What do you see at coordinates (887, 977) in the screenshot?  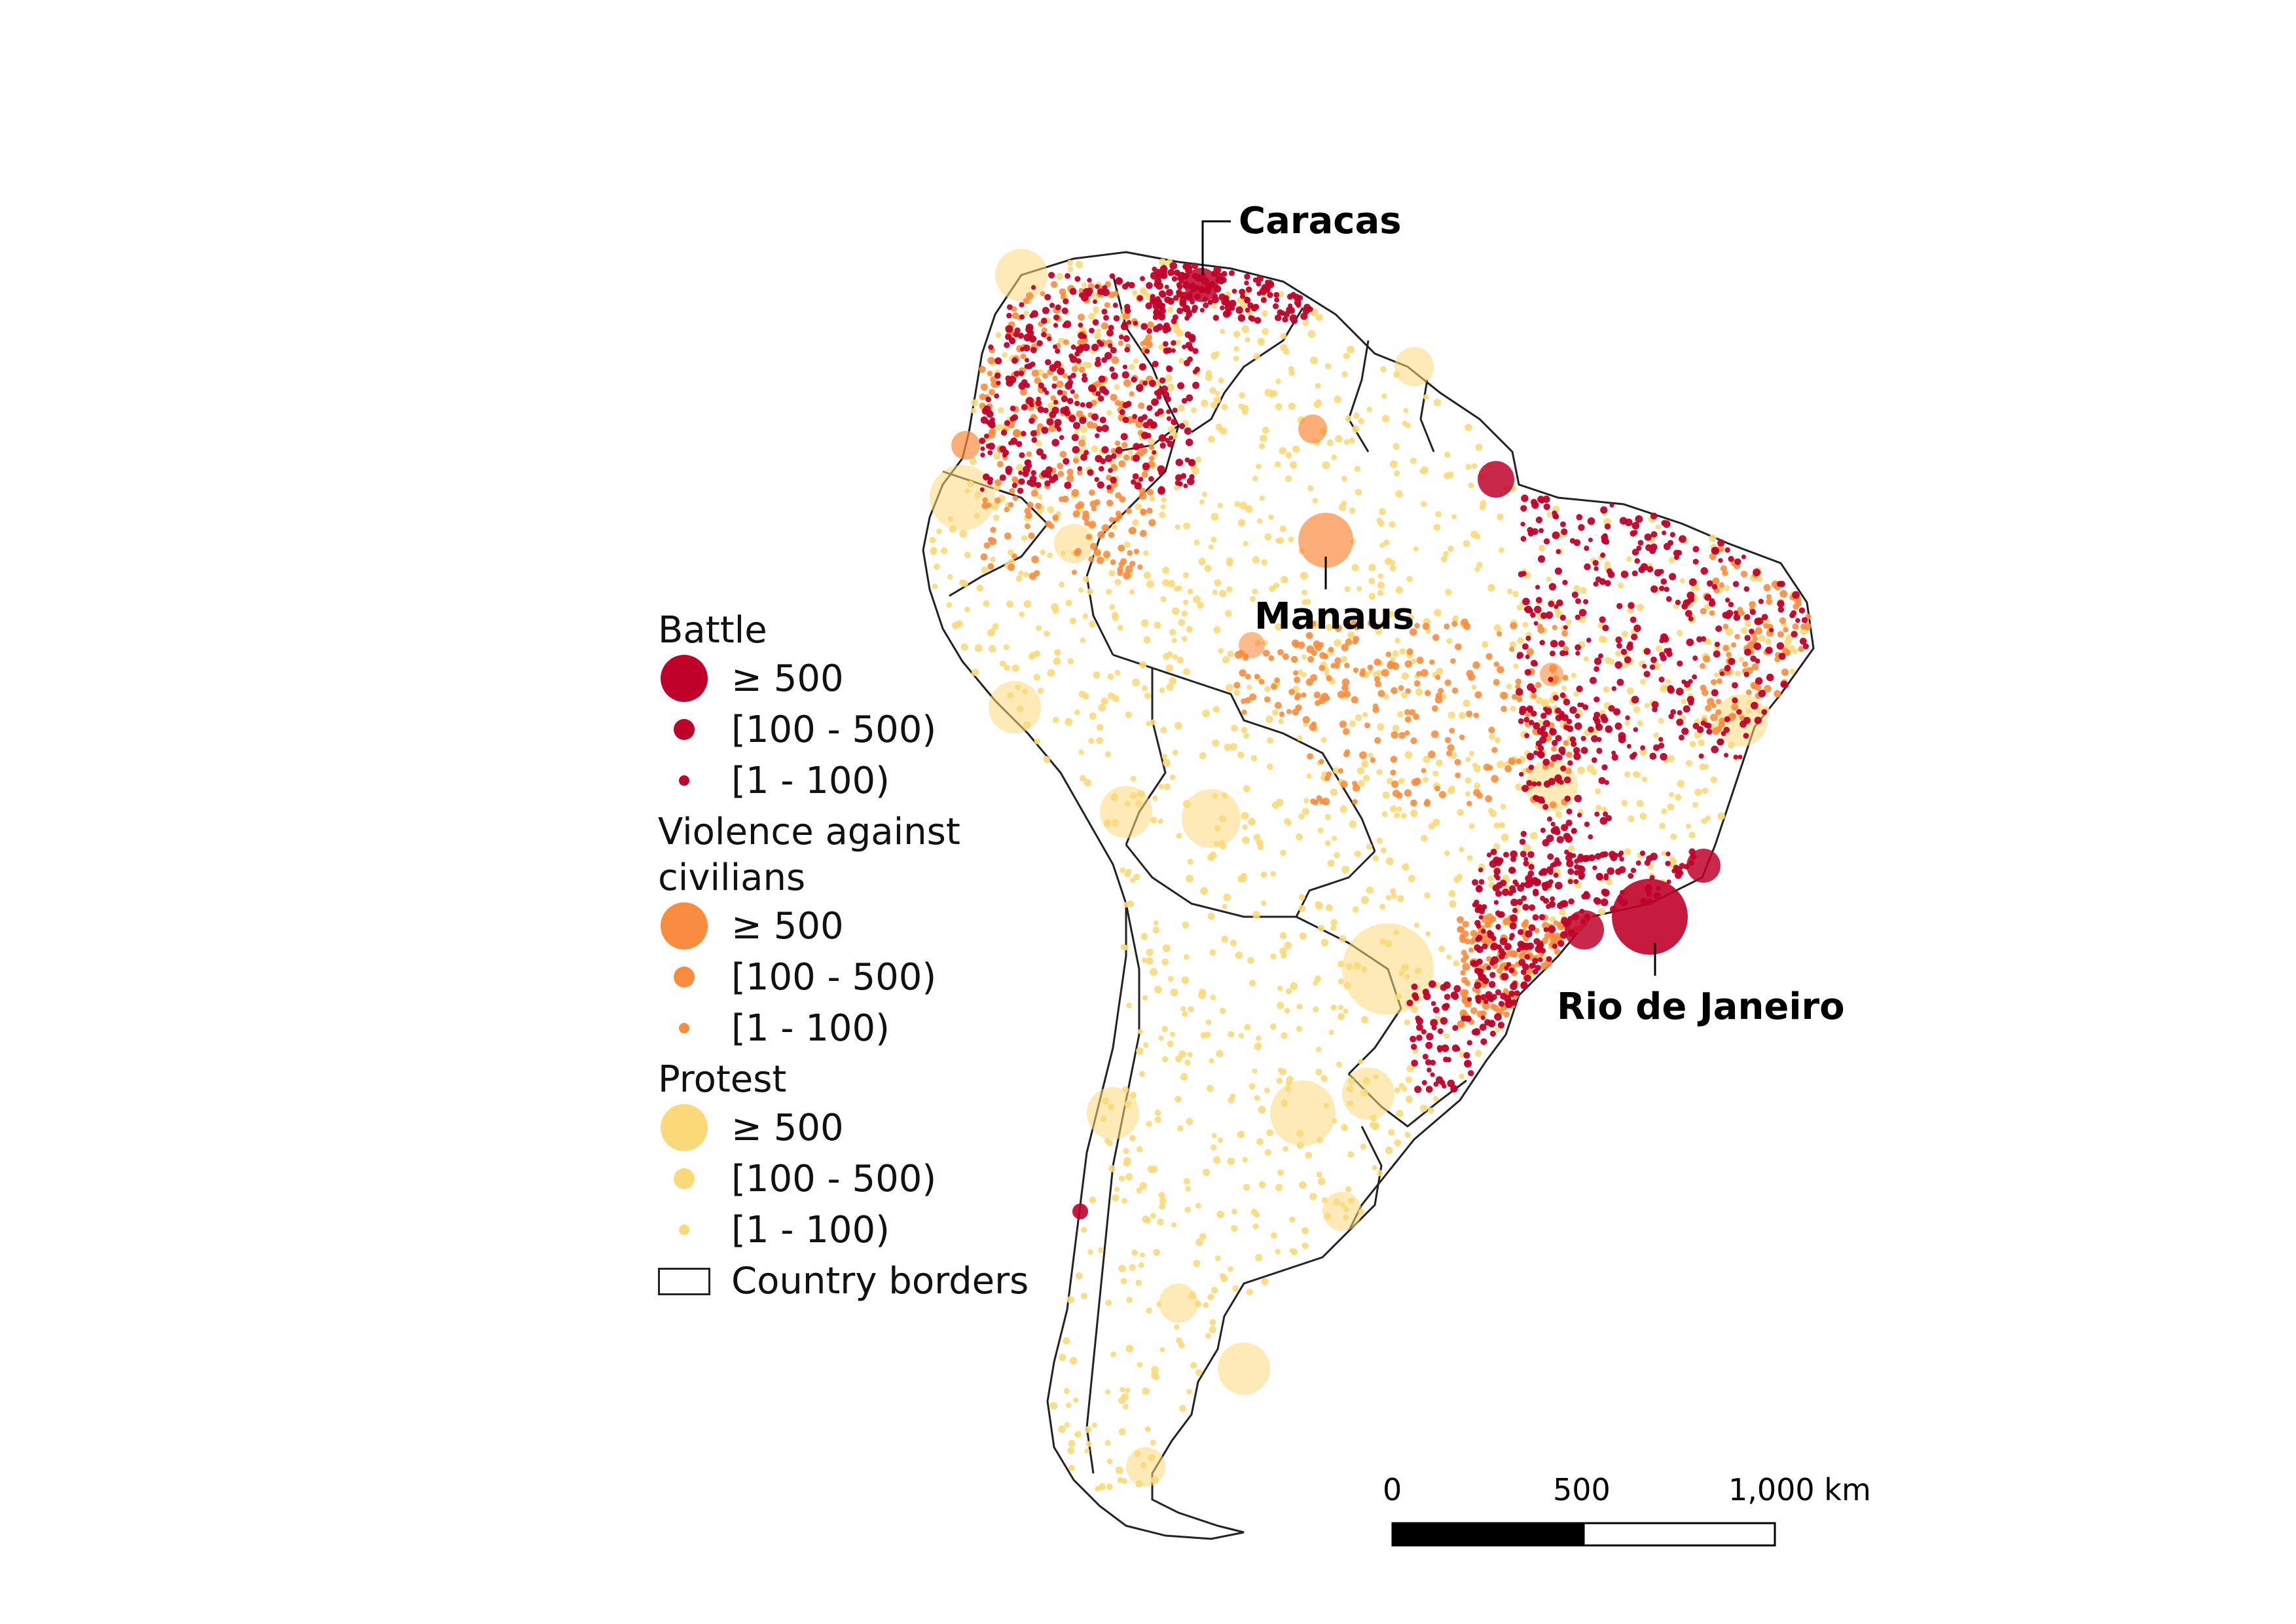 I see `legend-row: [100 - 500)` at bounding box center [887, 977].